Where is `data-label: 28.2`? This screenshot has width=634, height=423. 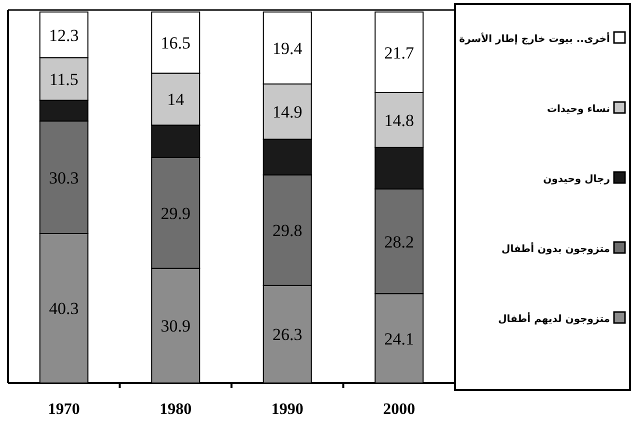
data-label: 28.2 is located at coordinates (399, 242).